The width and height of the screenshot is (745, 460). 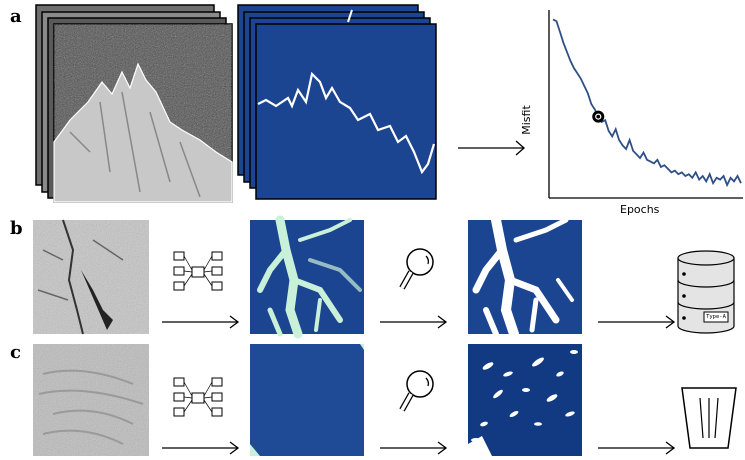 I want to click on binary-mask-b, so click(x=525, y=277).